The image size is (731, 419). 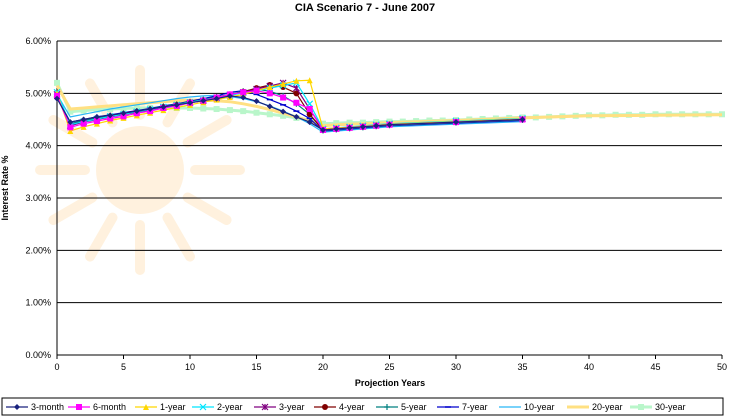 I want to click on legend-label: 30-year, so click(x=670, y=407).